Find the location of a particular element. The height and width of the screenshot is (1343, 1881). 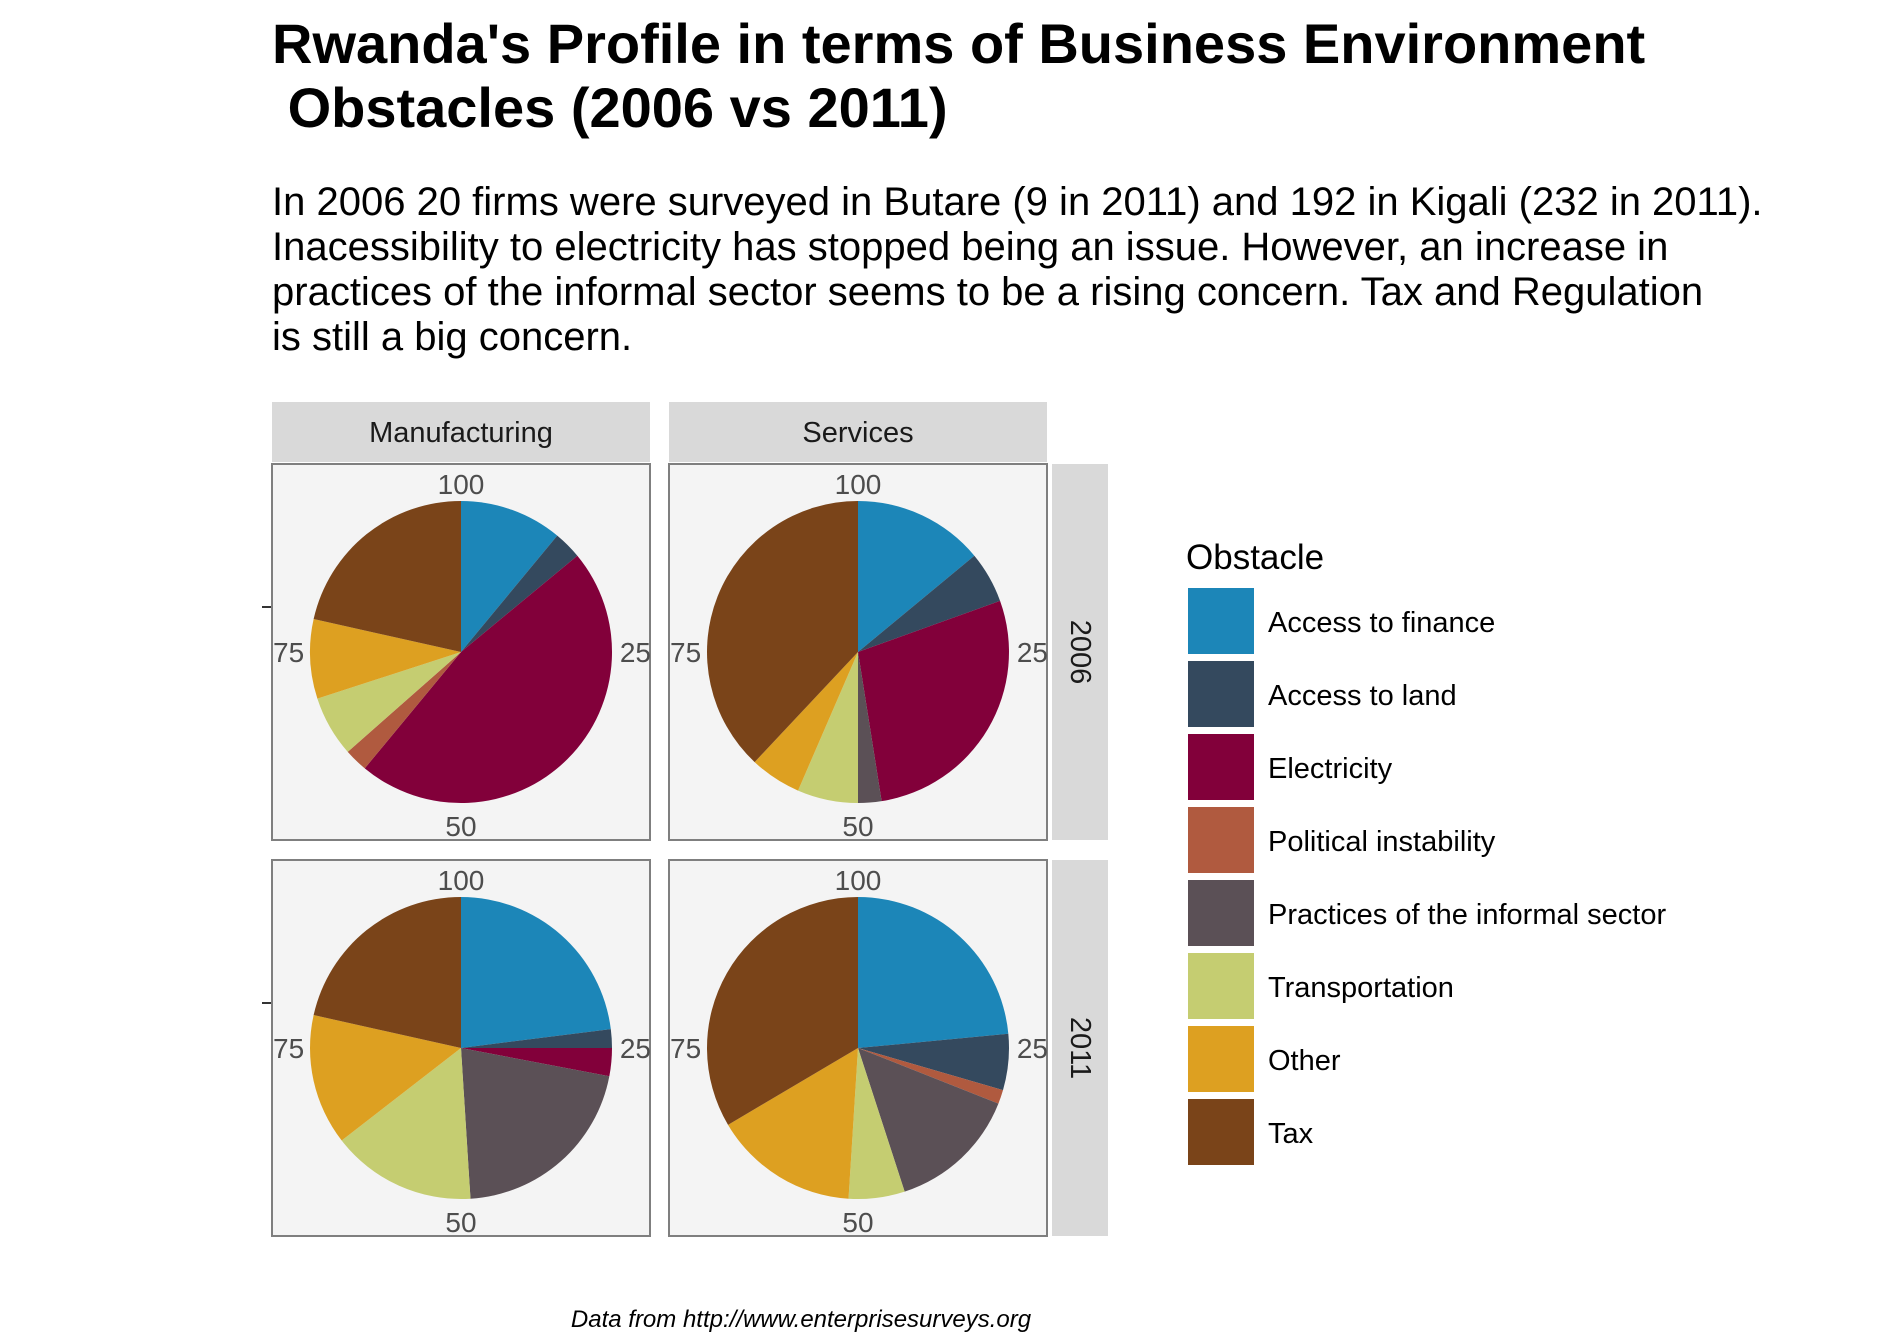

slice-services-2011-access-to-land is located at coordinates (933, 1062).